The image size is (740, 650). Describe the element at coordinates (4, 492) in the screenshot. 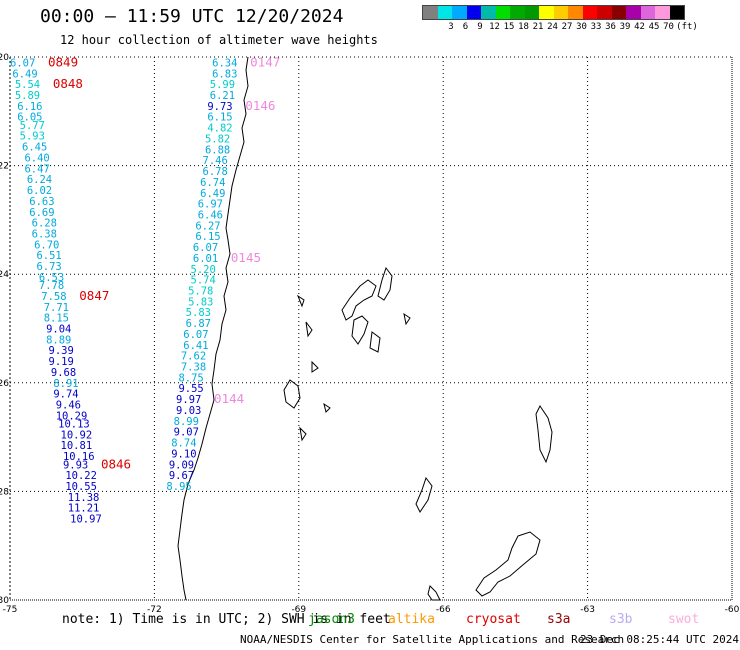

I see `latitude-tick-label: -28` at that location.